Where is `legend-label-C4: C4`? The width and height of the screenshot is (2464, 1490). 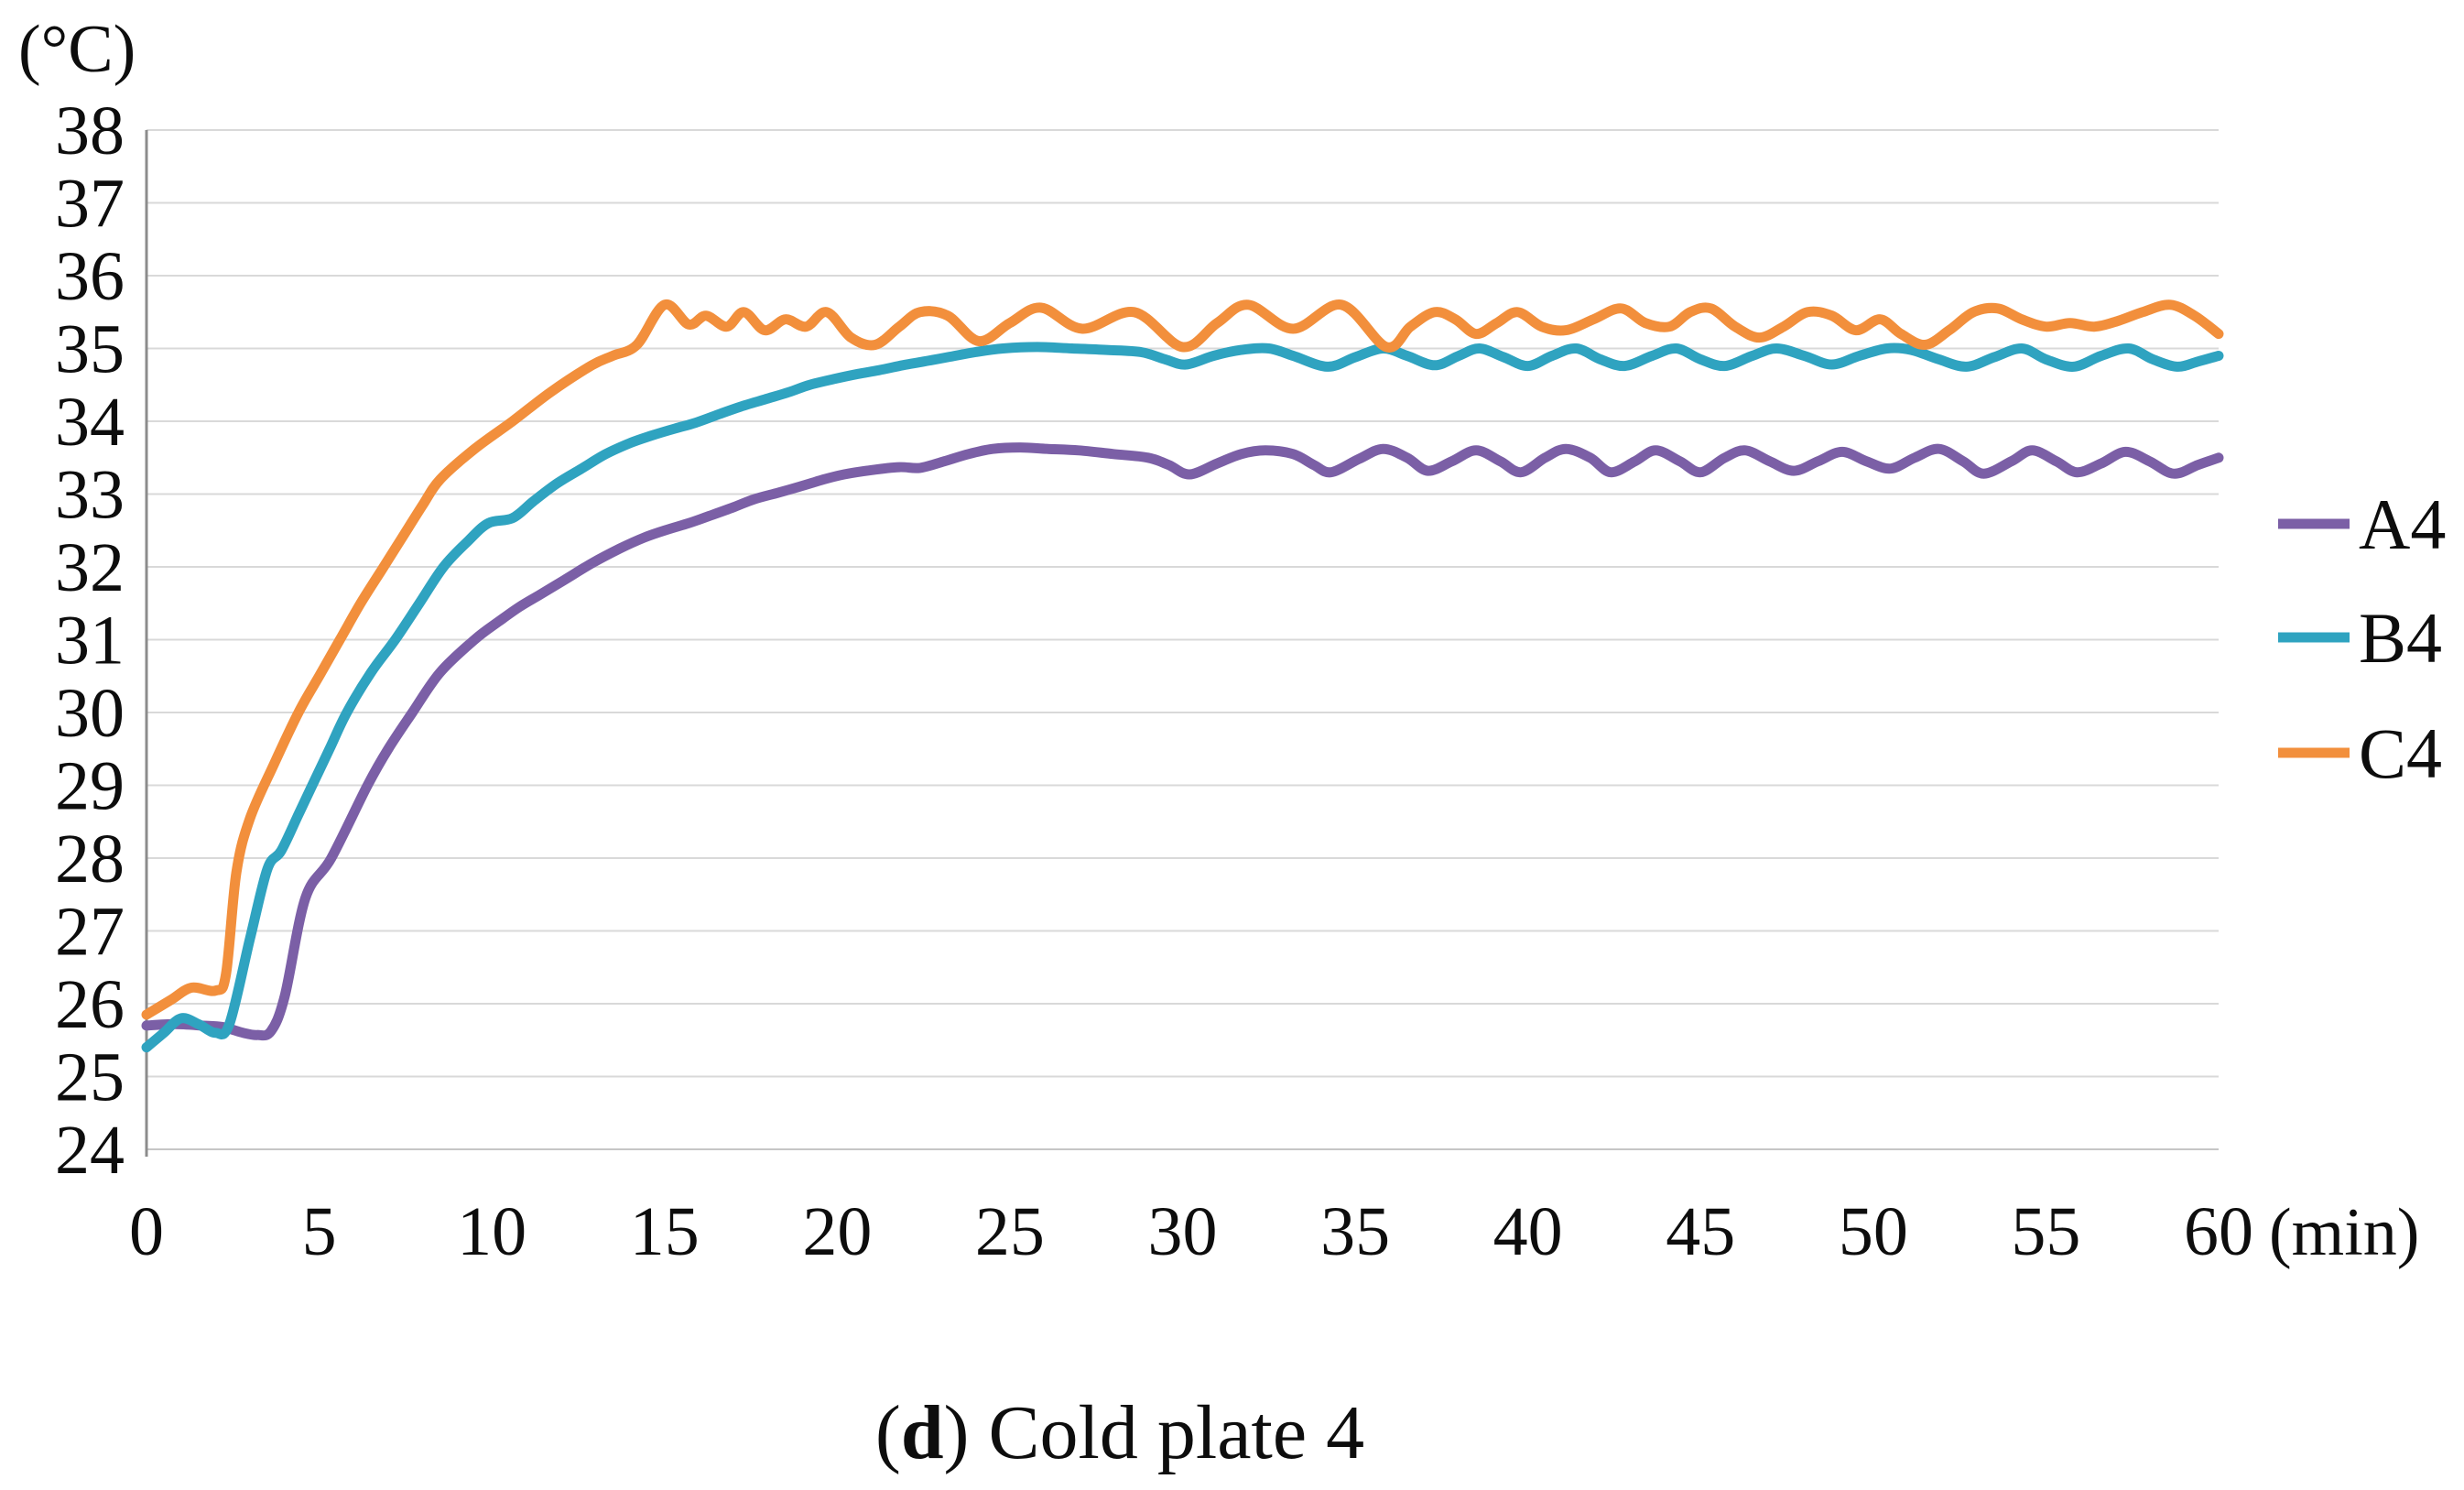 legend-label-C4: C4 is located at coordinates (2400, 753).